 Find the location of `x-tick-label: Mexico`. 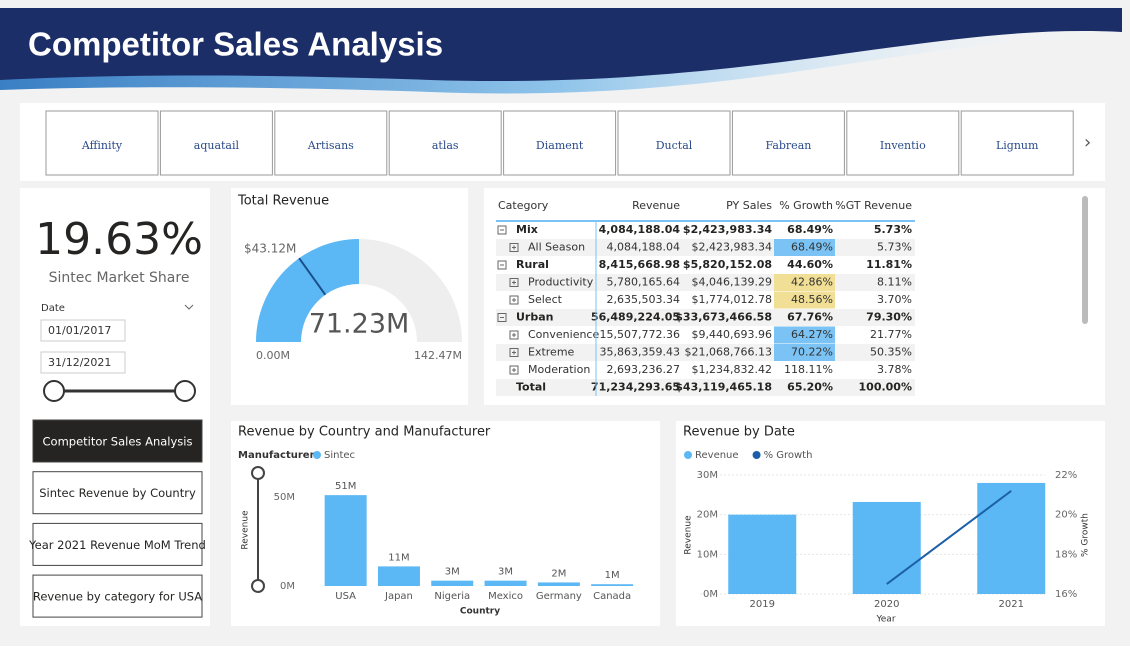

x-tick-label: Mexico is located at coordinates (505, 596).